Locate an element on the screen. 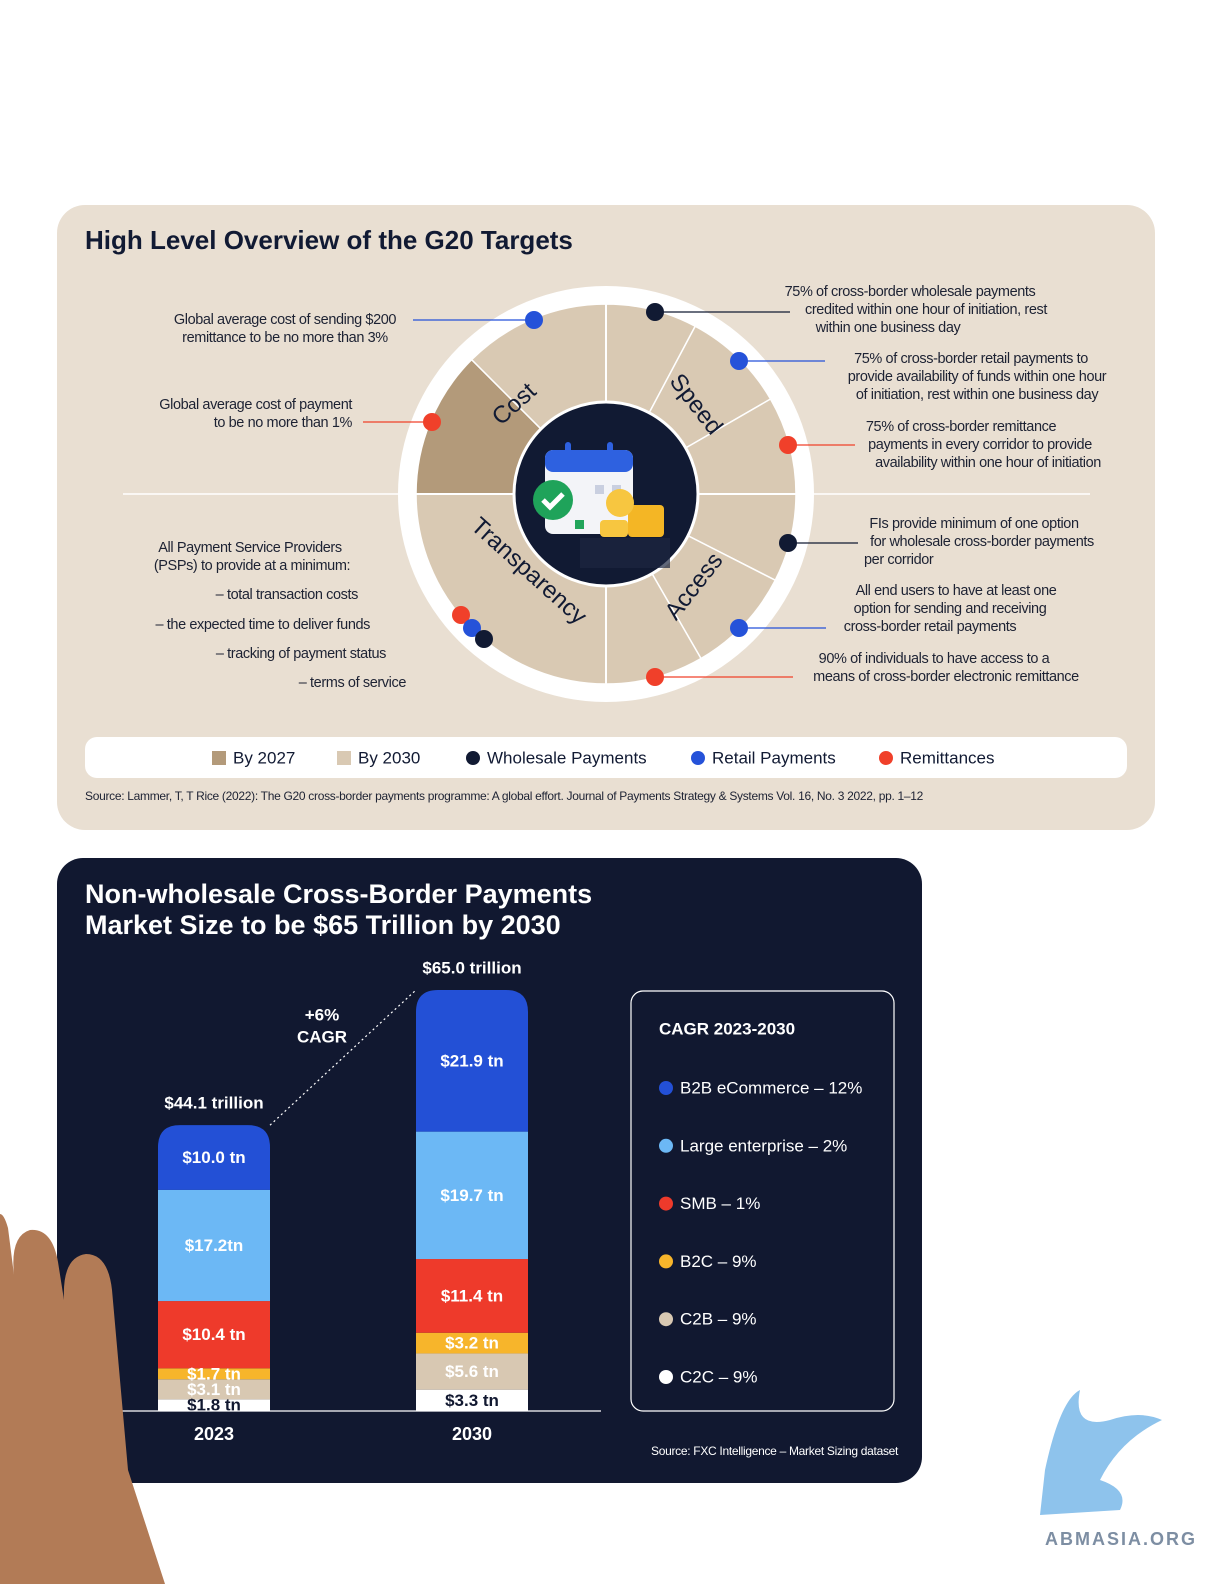 This screenshot has height=1584, width=1224. target-text: 75% of cross-border retail payments to is located at coordinates (971, 359).